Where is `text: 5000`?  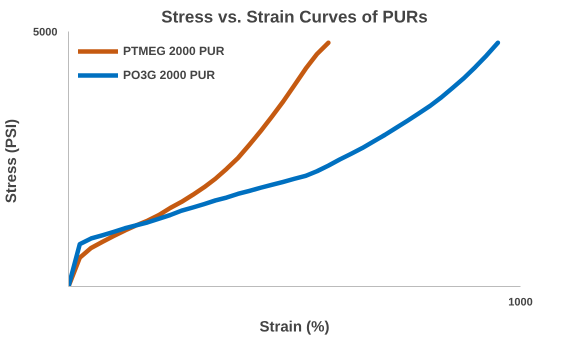 text: 5000 is located at coordinates (45, 32).